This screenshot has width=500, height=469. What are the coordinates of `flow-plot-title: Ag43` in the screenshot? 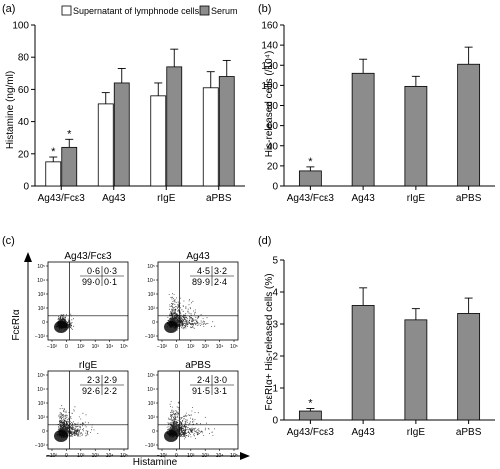 It's located at (198, 256).